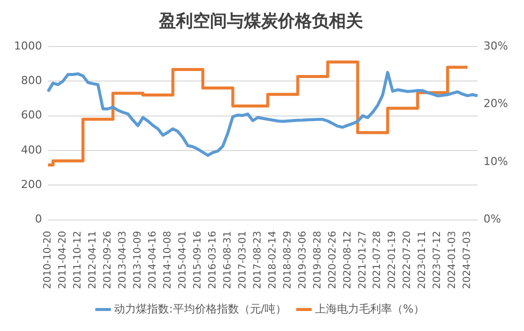 The image size is (524, 331). What do you see at coordinates (200, 309) in the screenshot?
I see `legend-label: 动力煤指数:平均价格指数（元/吨）` at bounding box center [200, 309].